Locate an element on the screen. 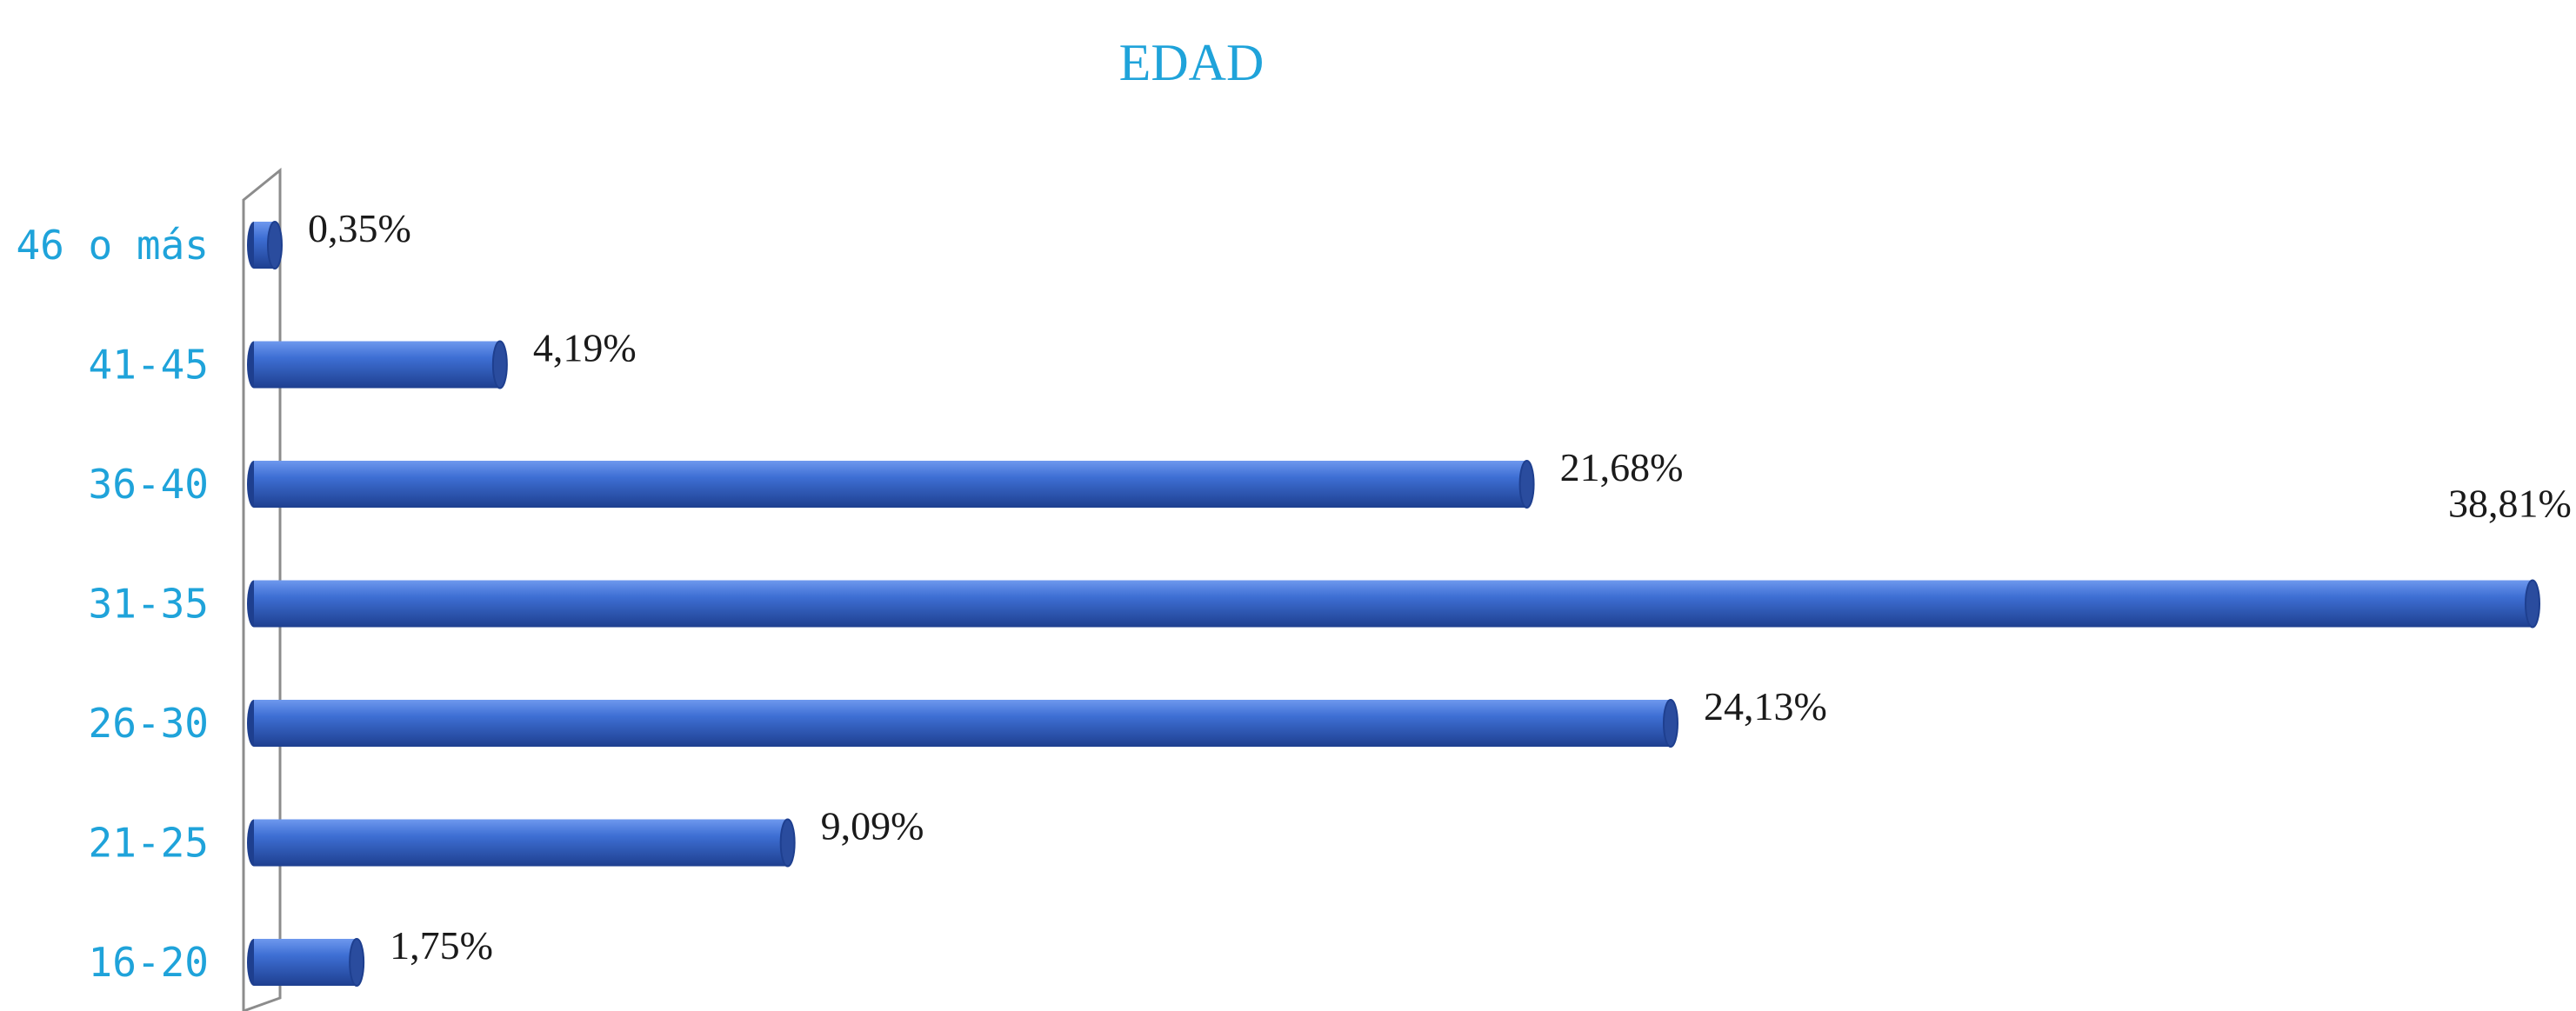  category-label: 31-35 is located at coordinates (149, 604).